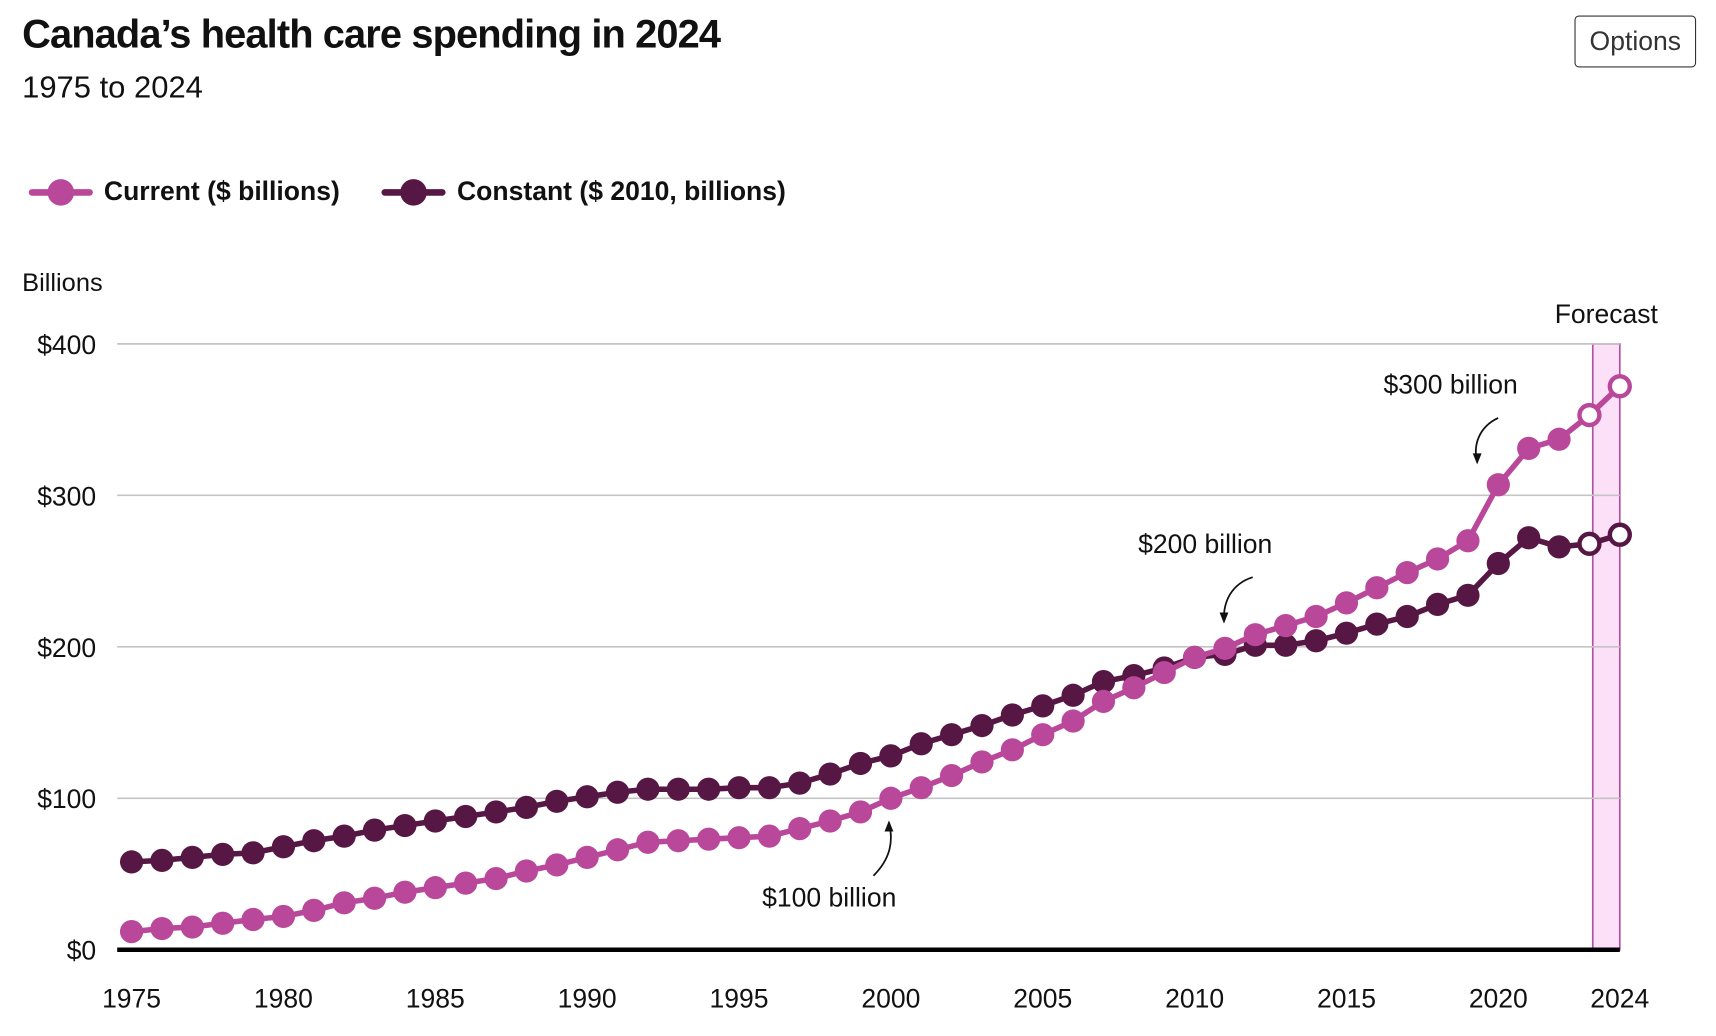  I want to click on y-tick-label: $300, so click(66, 496).